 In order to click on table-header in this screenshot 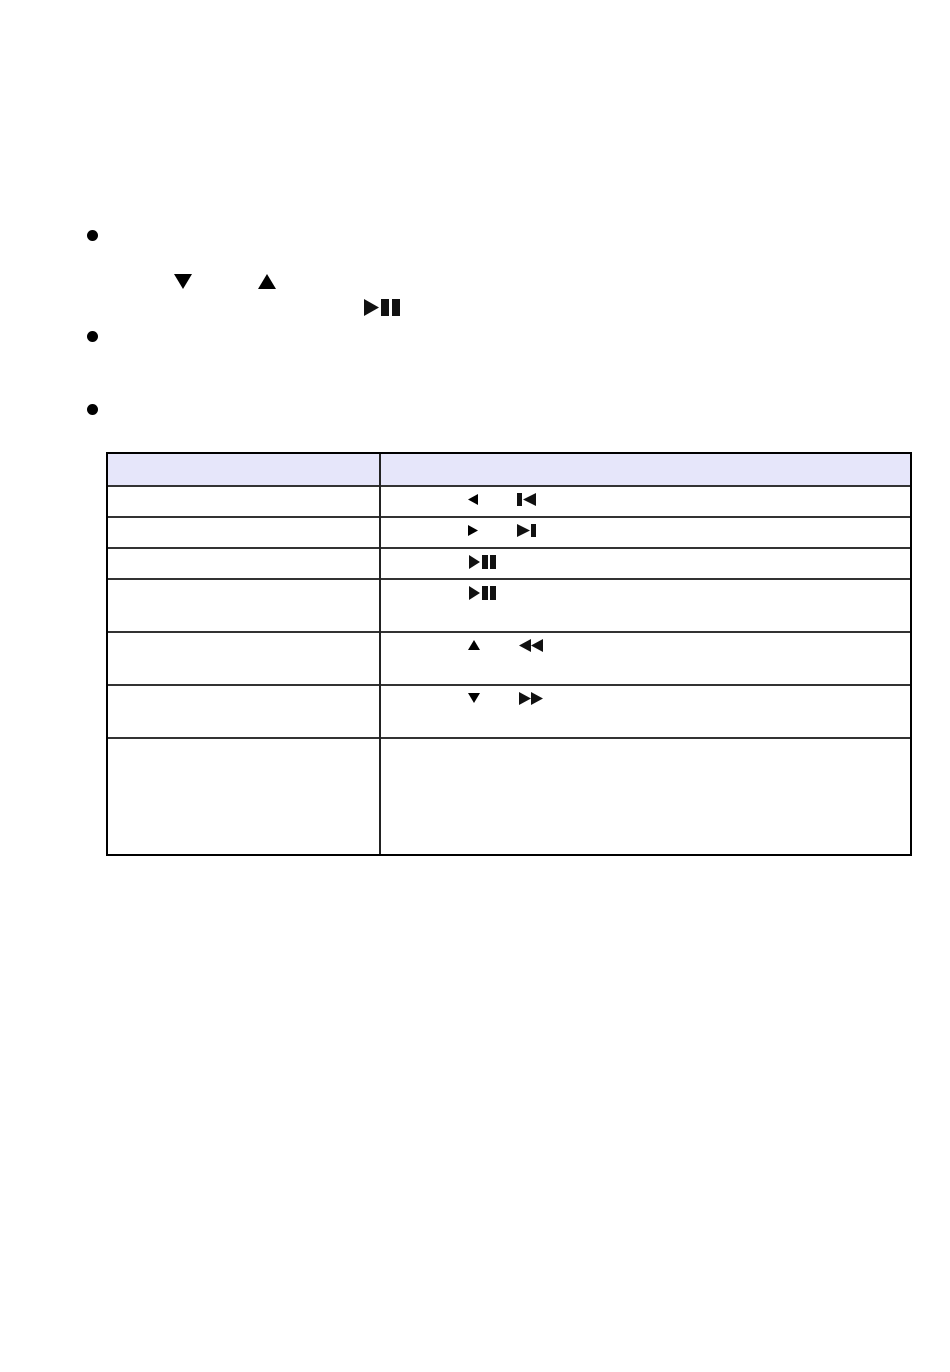, I will do `click(509, 469)`.